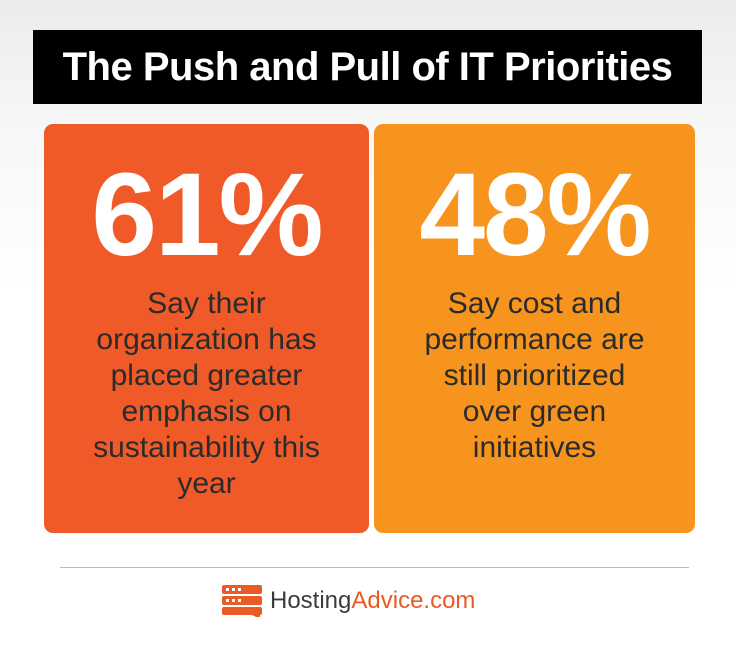 The height and width of the screenshot is (650, 736). Describe the element at coordinates (206, 411) in the screenshot. I see `description-line: emphasis on` at that location.